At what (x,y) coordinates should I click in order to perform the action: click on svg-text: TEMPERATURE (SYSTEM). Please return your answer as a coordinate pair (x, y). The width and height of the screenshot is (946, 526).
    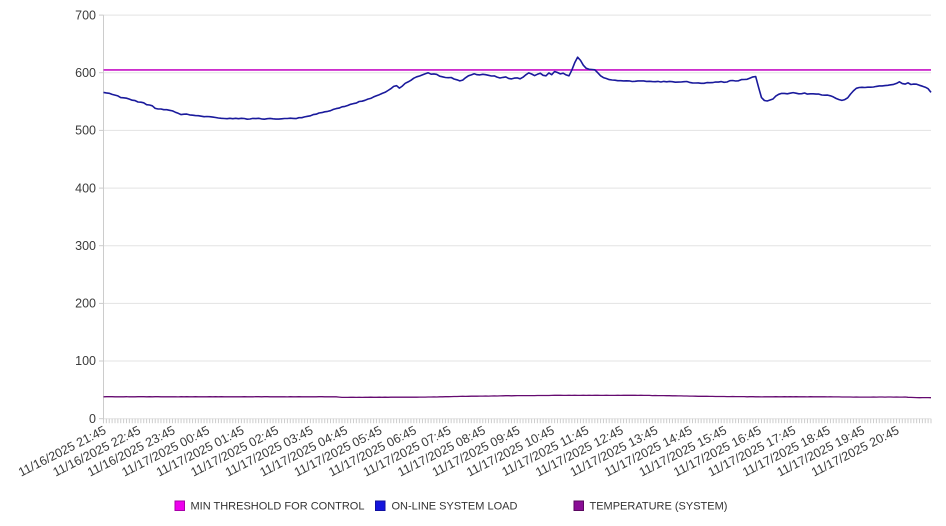
    Looking at the image, I should click on (659, 507).